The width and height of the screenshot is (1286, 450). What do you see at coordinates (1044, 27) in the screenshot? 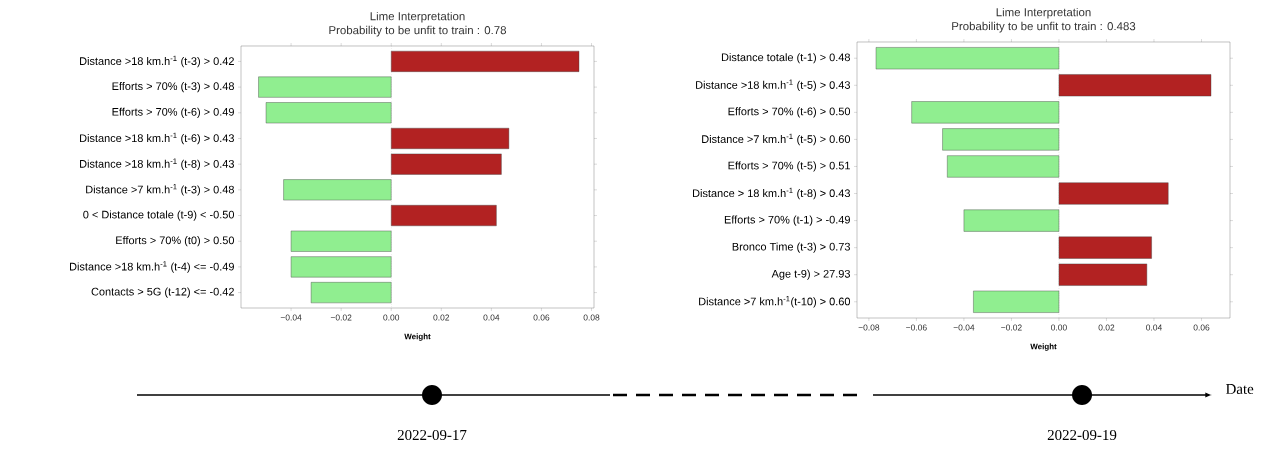
I see `chart-subtitle: Probability to be unfit to train : 0.483` at bounding box center [1044, 27].